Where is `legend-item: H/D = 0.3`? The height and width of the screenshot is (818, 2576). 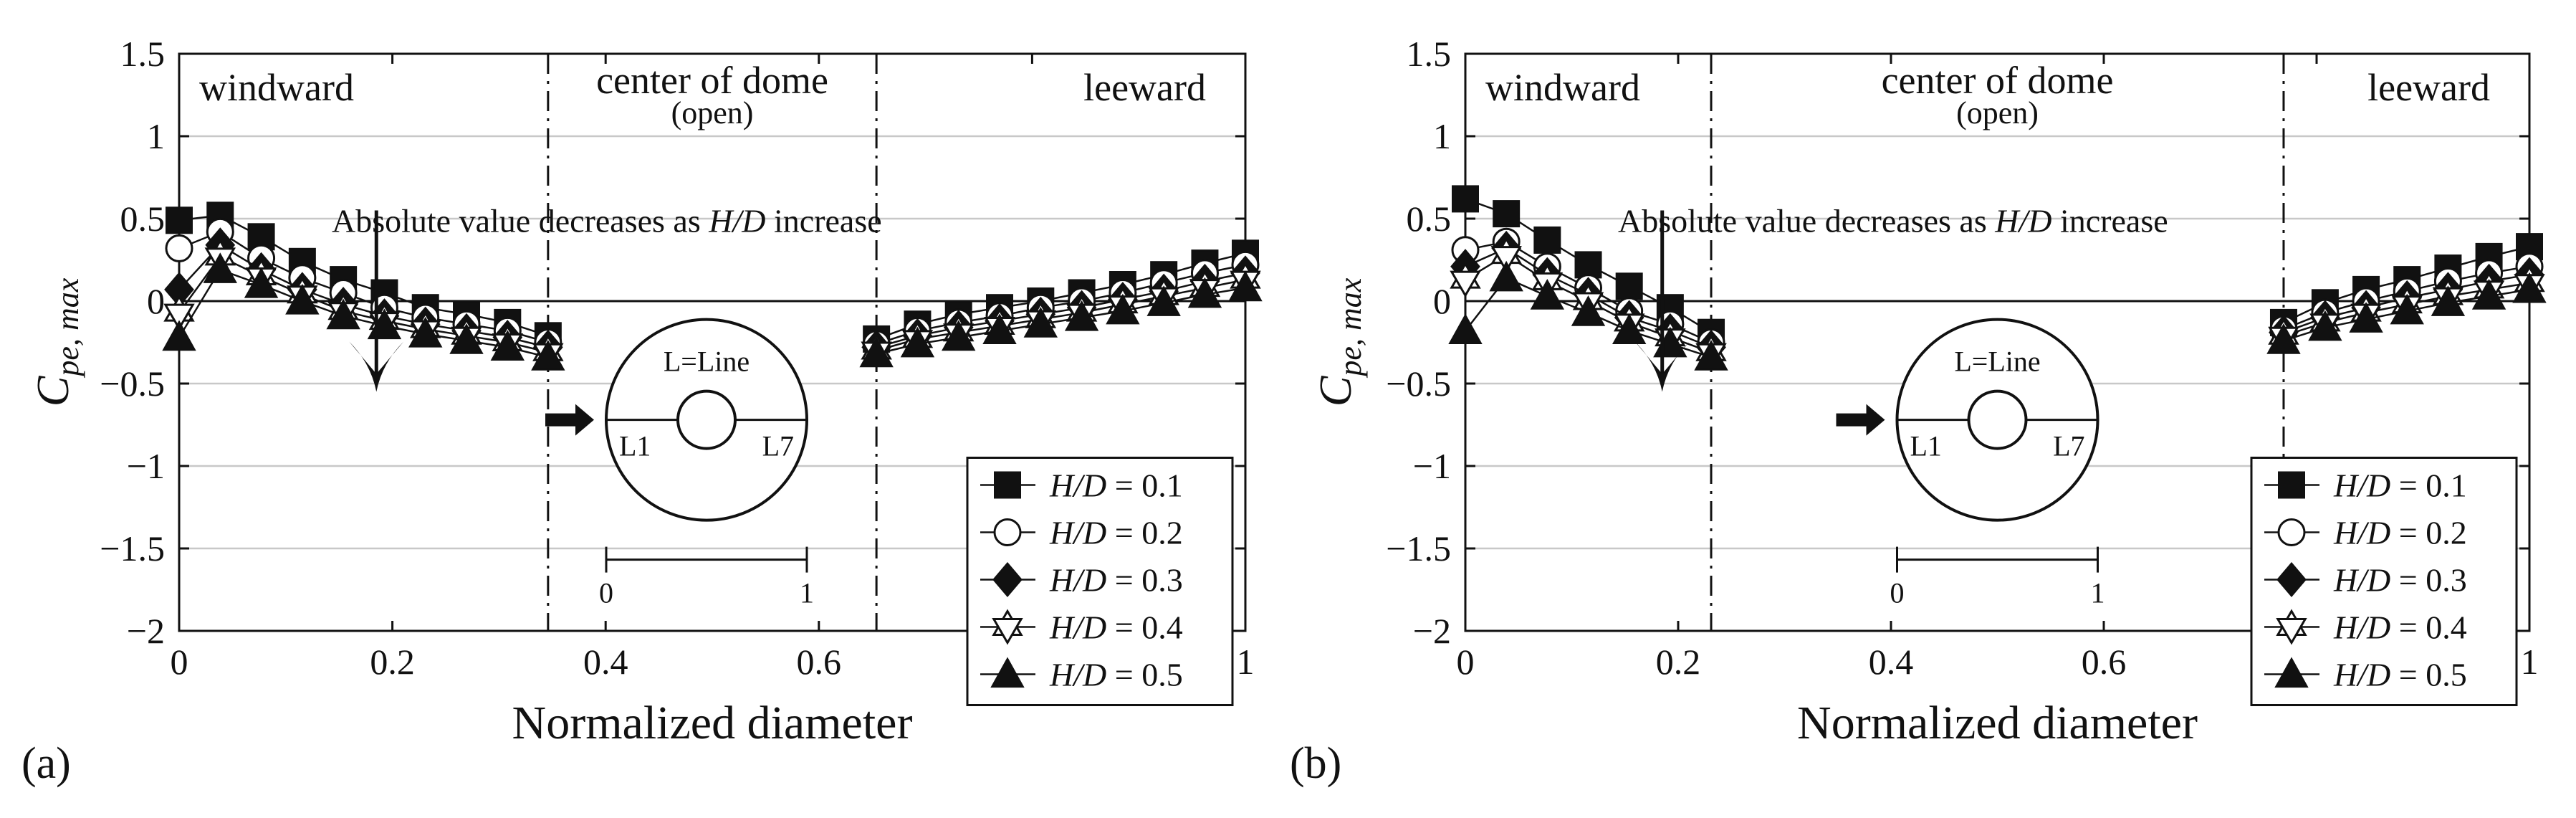
legend-item: H/D = 0.3 is located at coordinates (1081, 580).